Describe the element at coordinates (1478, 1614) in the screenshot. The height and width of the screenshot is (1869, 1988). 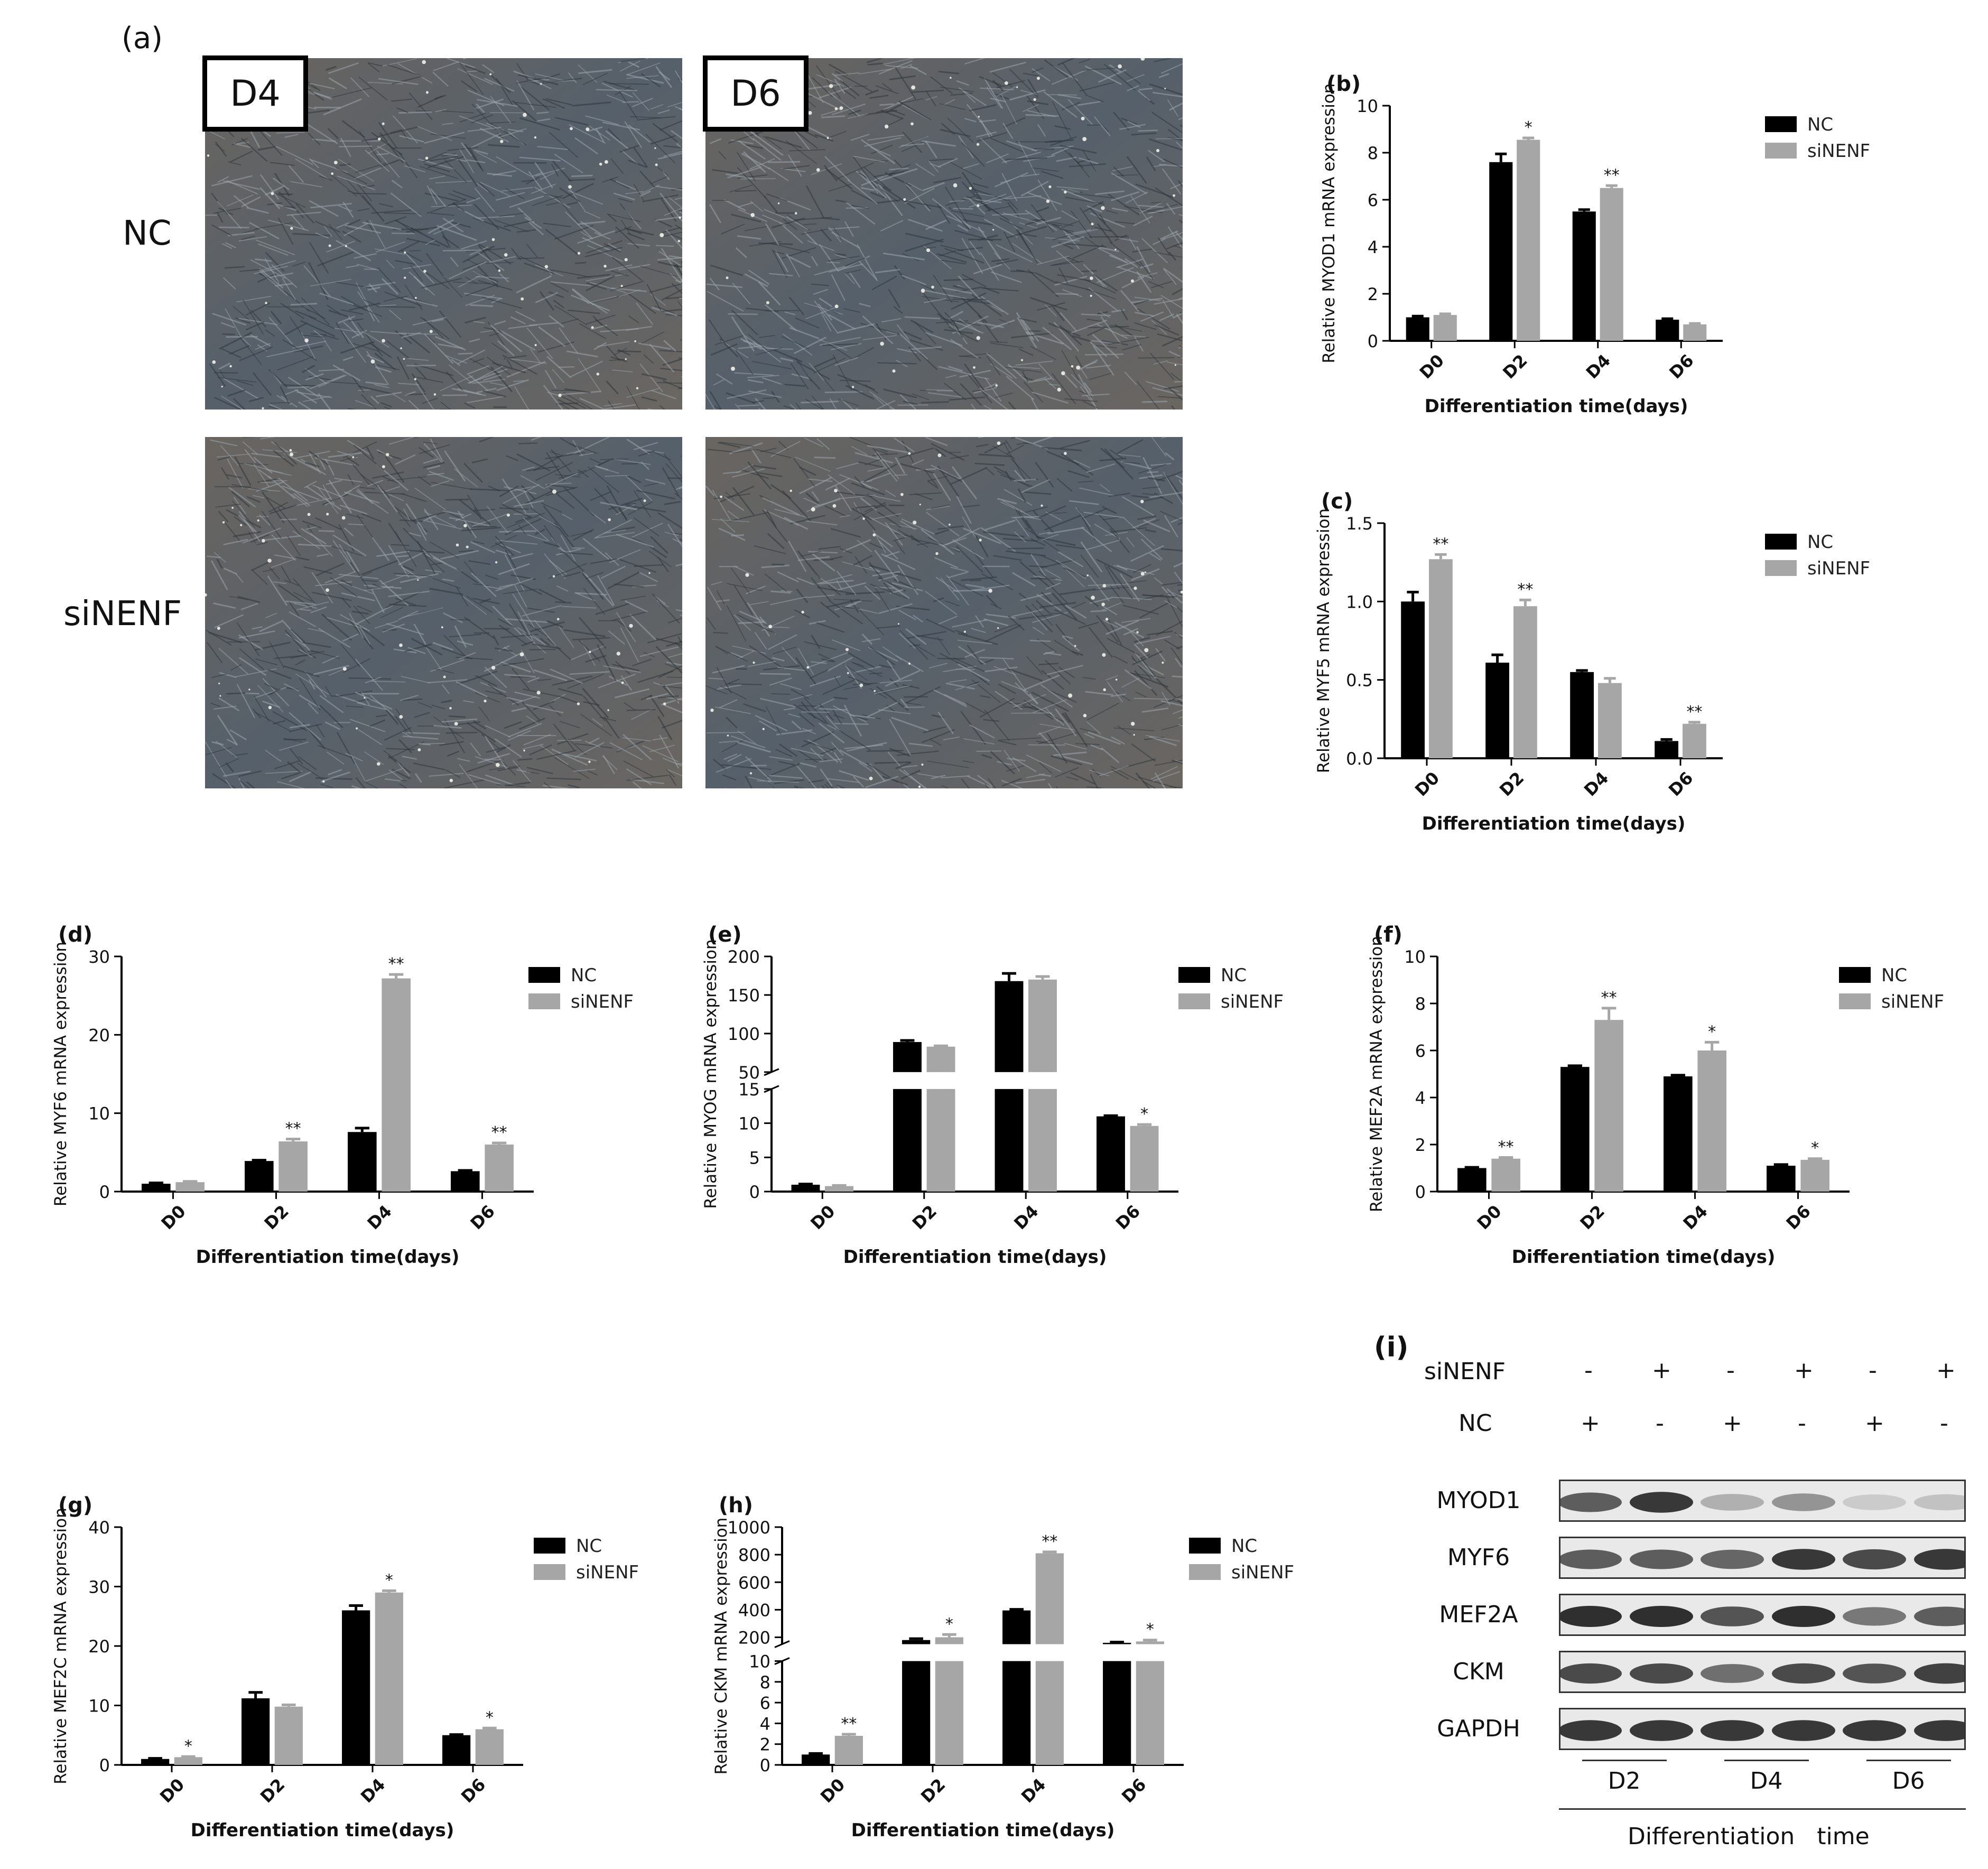
I see `wb-band-label-mef2a: MEF2A` at that location.